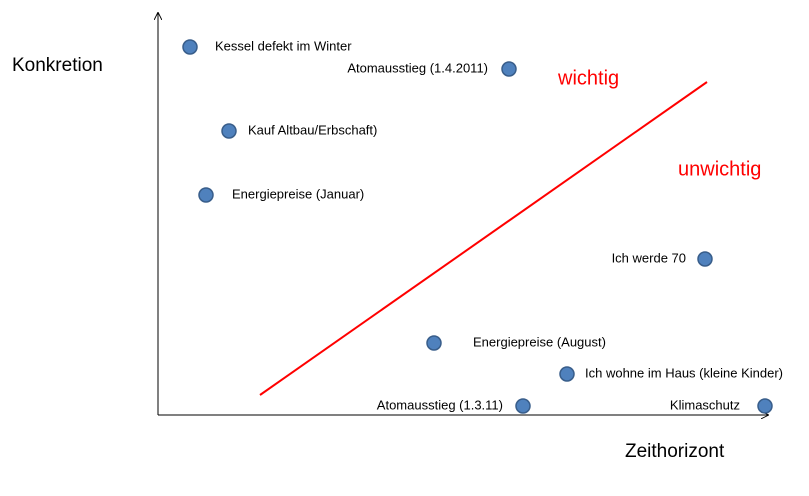 The height and width of the screenshot is (496, 809). Describe the element at coordinates (705, 404) in the screenshot. I see `node-label: Klimaschutz` at that location.